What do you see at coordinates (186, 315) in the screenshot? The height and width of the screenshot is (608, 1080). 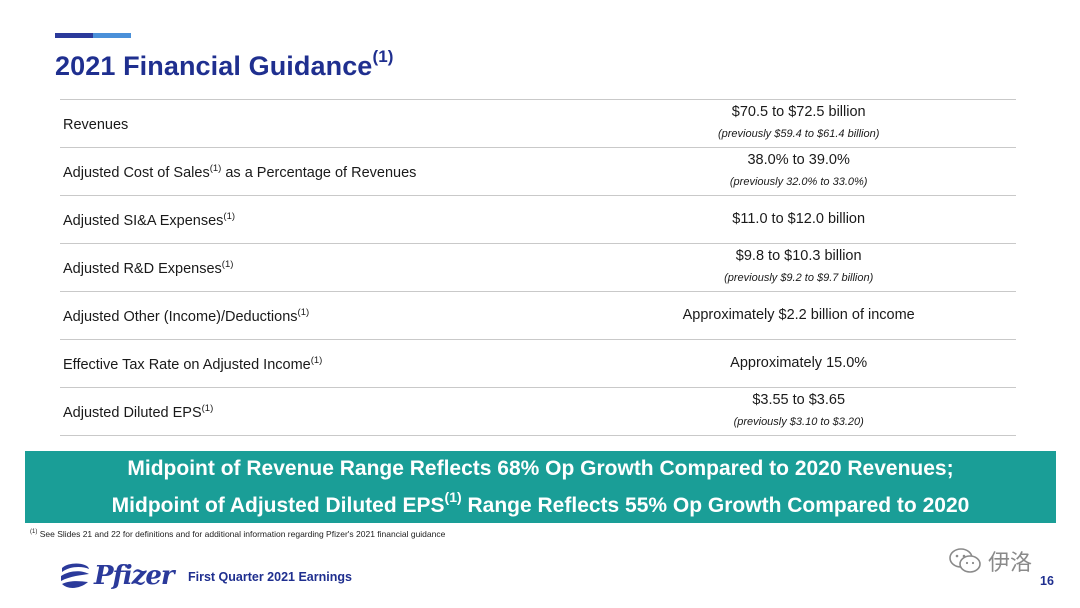 I see `row-label: Adjusted Other (Income)/Deductions(1)` at bounding box center [186, 315].